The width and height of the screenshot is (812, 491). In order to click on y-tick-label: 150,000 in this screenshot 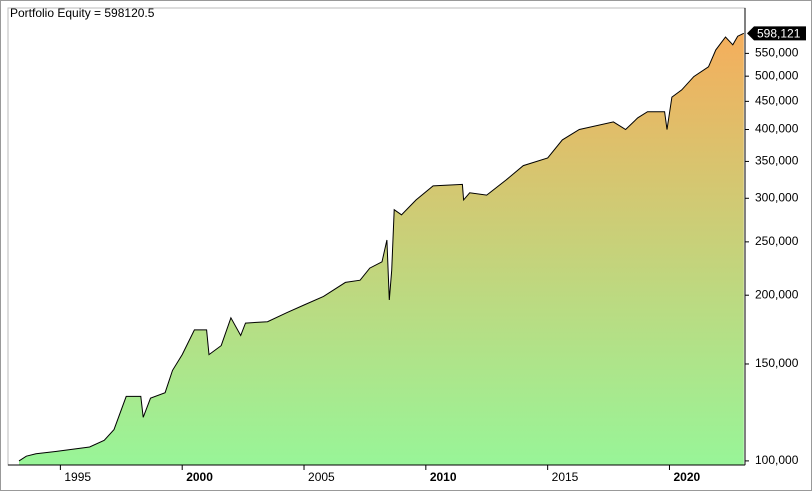, I will do `click(777, 363)`.